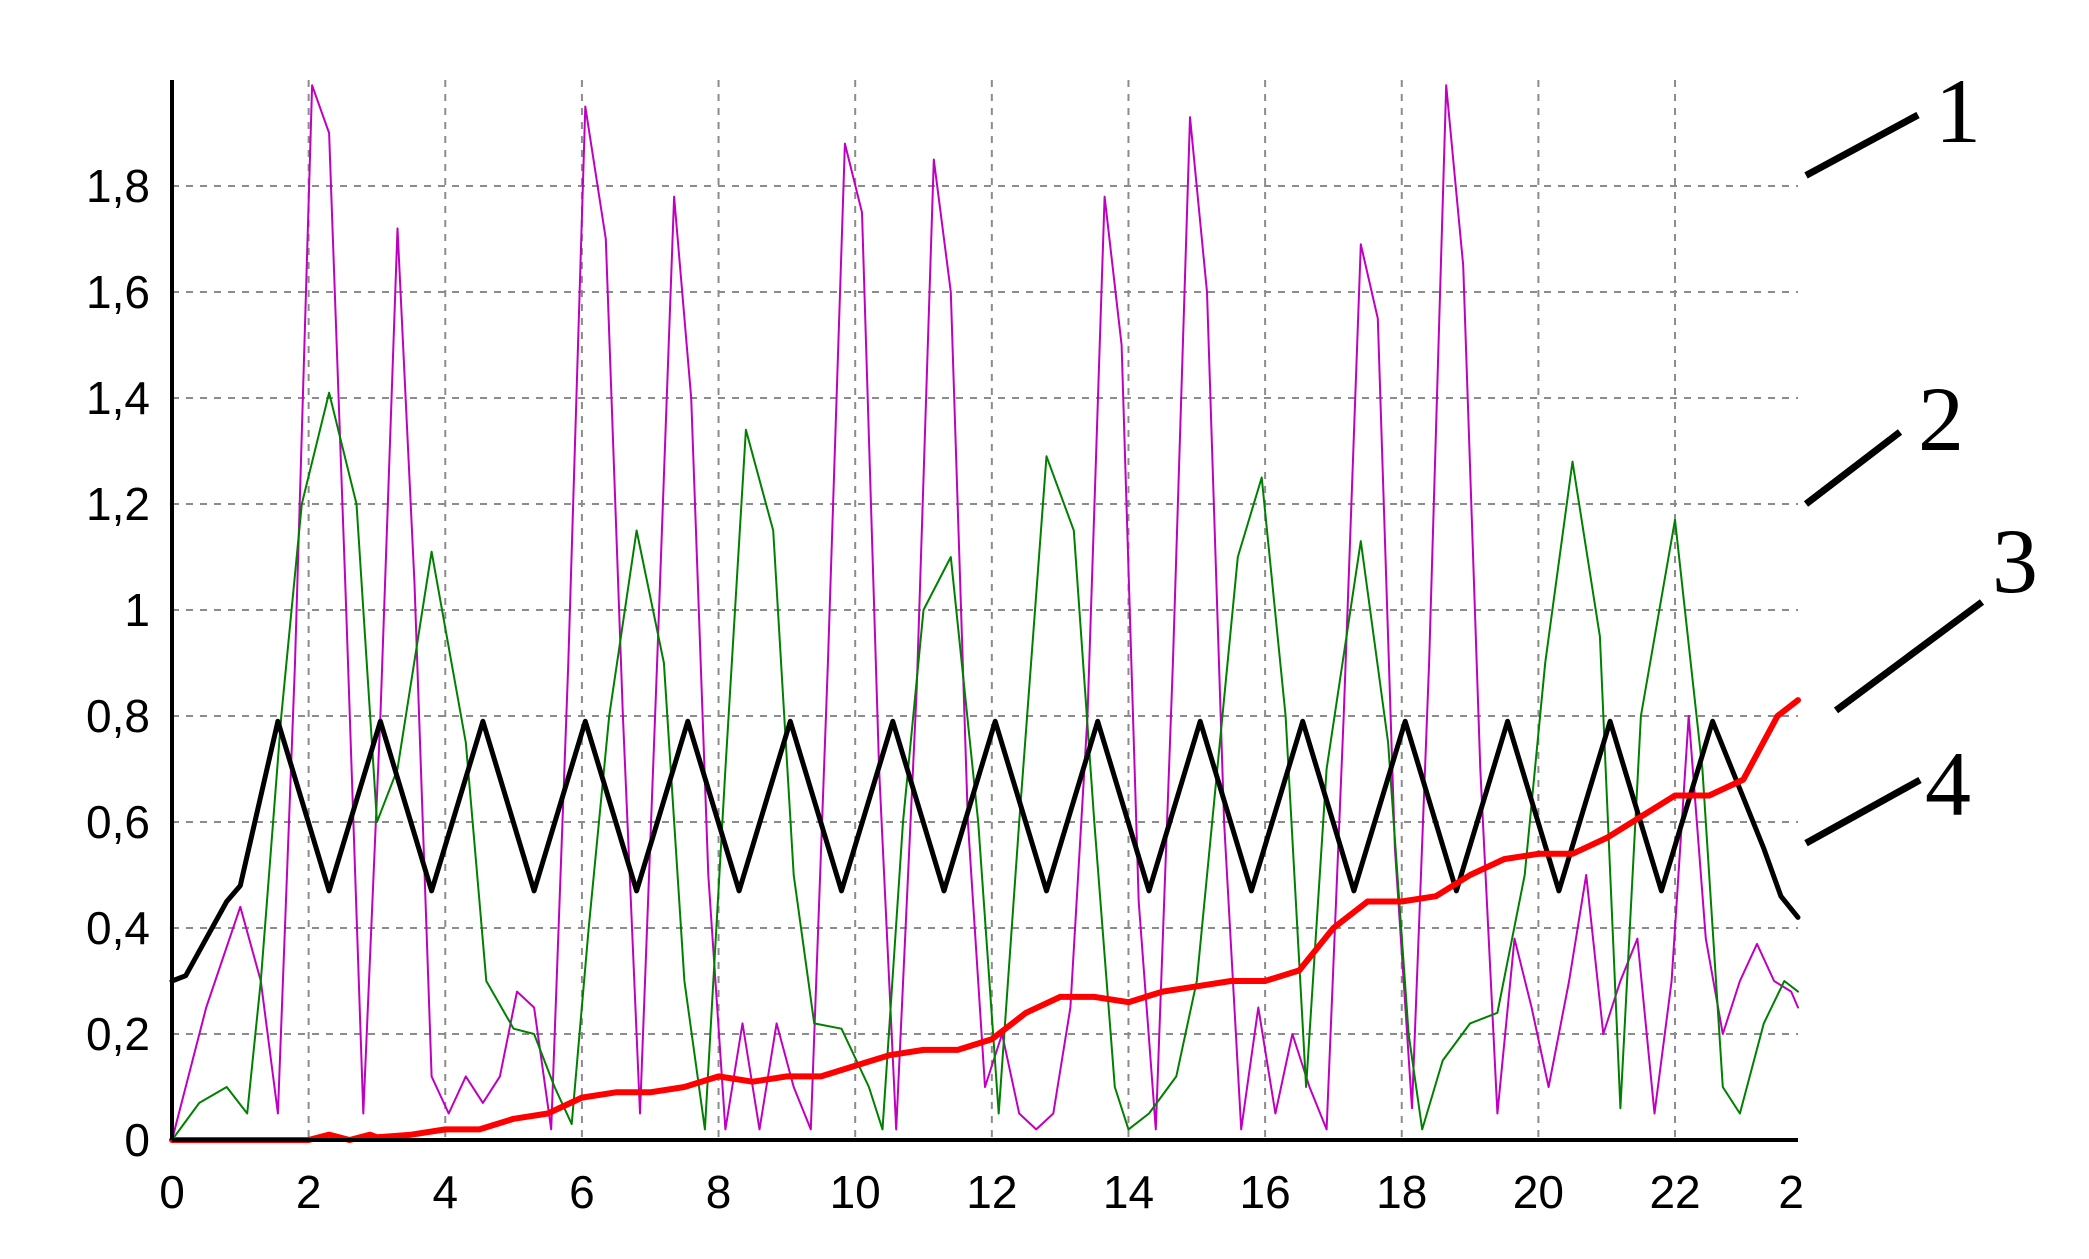 Image resolution: width=2089 pixels, height=1259 pixels. Describe the element at coordinates (118, 398) in the screenshot. I see `y-tick-label: 1,4` at that location.